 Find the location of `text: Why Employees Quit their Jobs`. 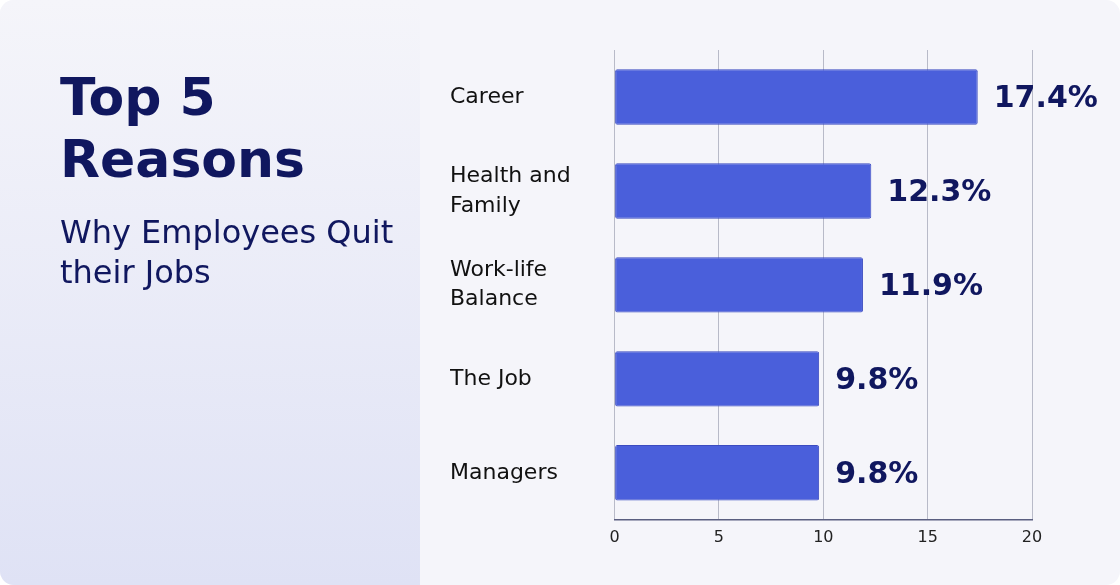

text: Why Employees Quit their Jobs is located at coordinates (227, 252).